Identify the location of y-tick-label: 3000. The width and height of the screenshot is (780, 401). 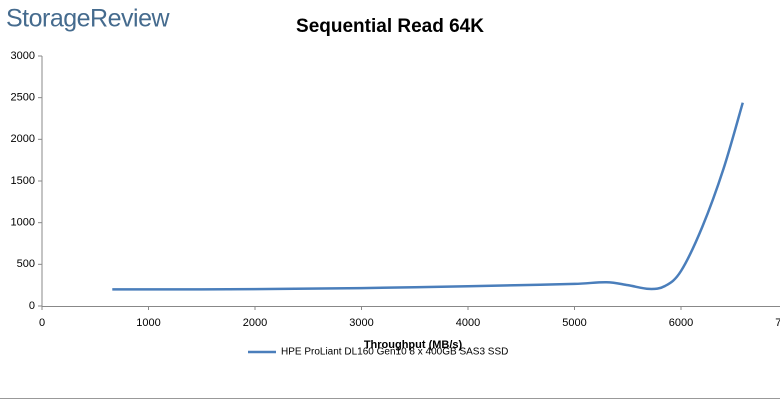
(23, 56).